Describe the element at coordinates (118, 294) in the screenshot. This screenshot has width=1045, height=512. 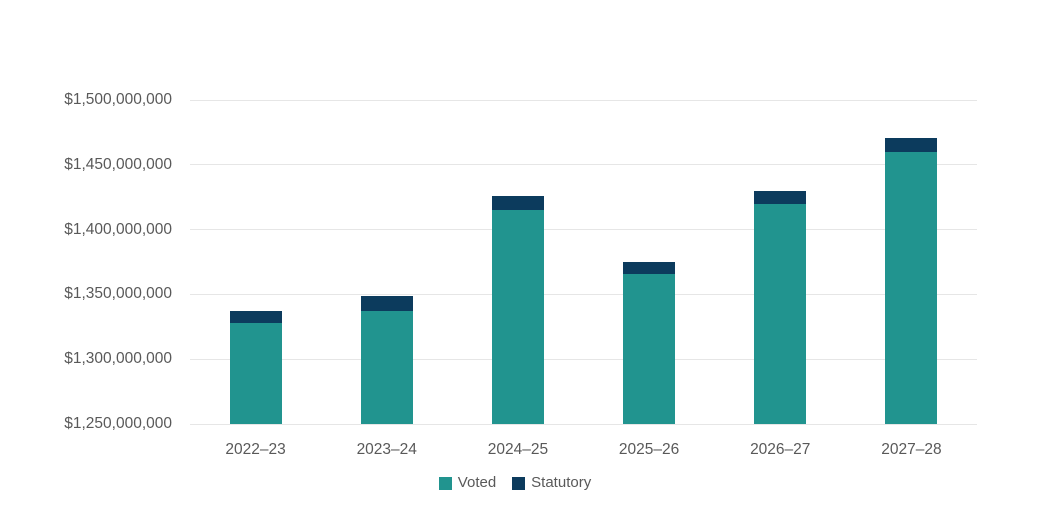
I see `y-axis-tick-label: $1,350,000,000` at that location.